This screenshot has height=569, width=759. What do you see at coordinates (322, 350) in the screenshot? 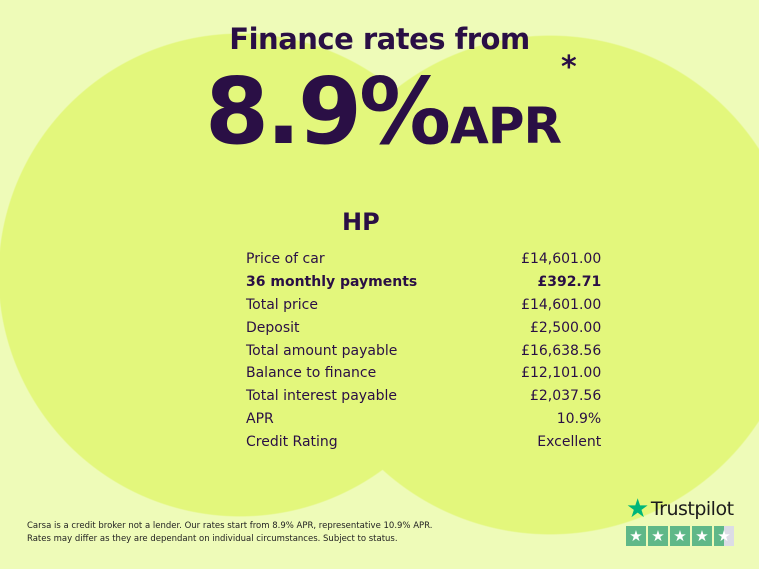
I see `row-label: Total amount payable` at bounding box center [322, 350].